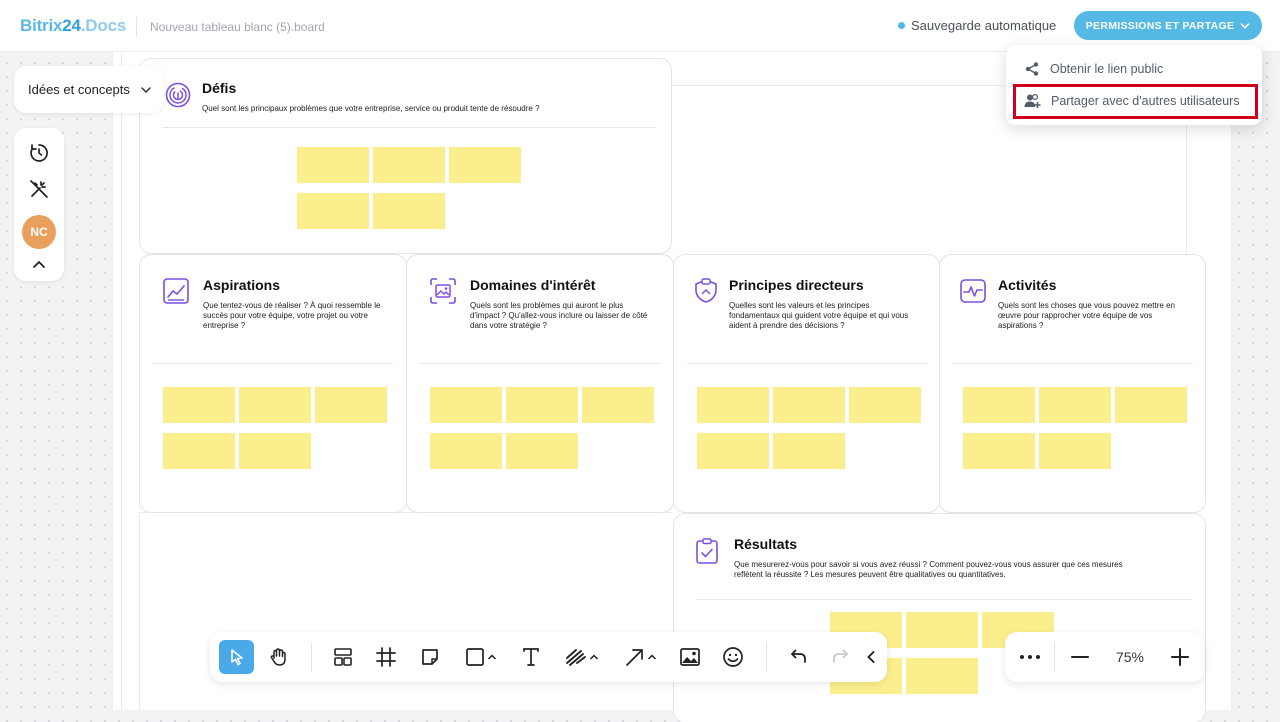 The height and width of the screenshot is (722, 1280). Describe the element at coordinates (766, 544) in the screenshot. I see `card-title: Résultats` at that location.